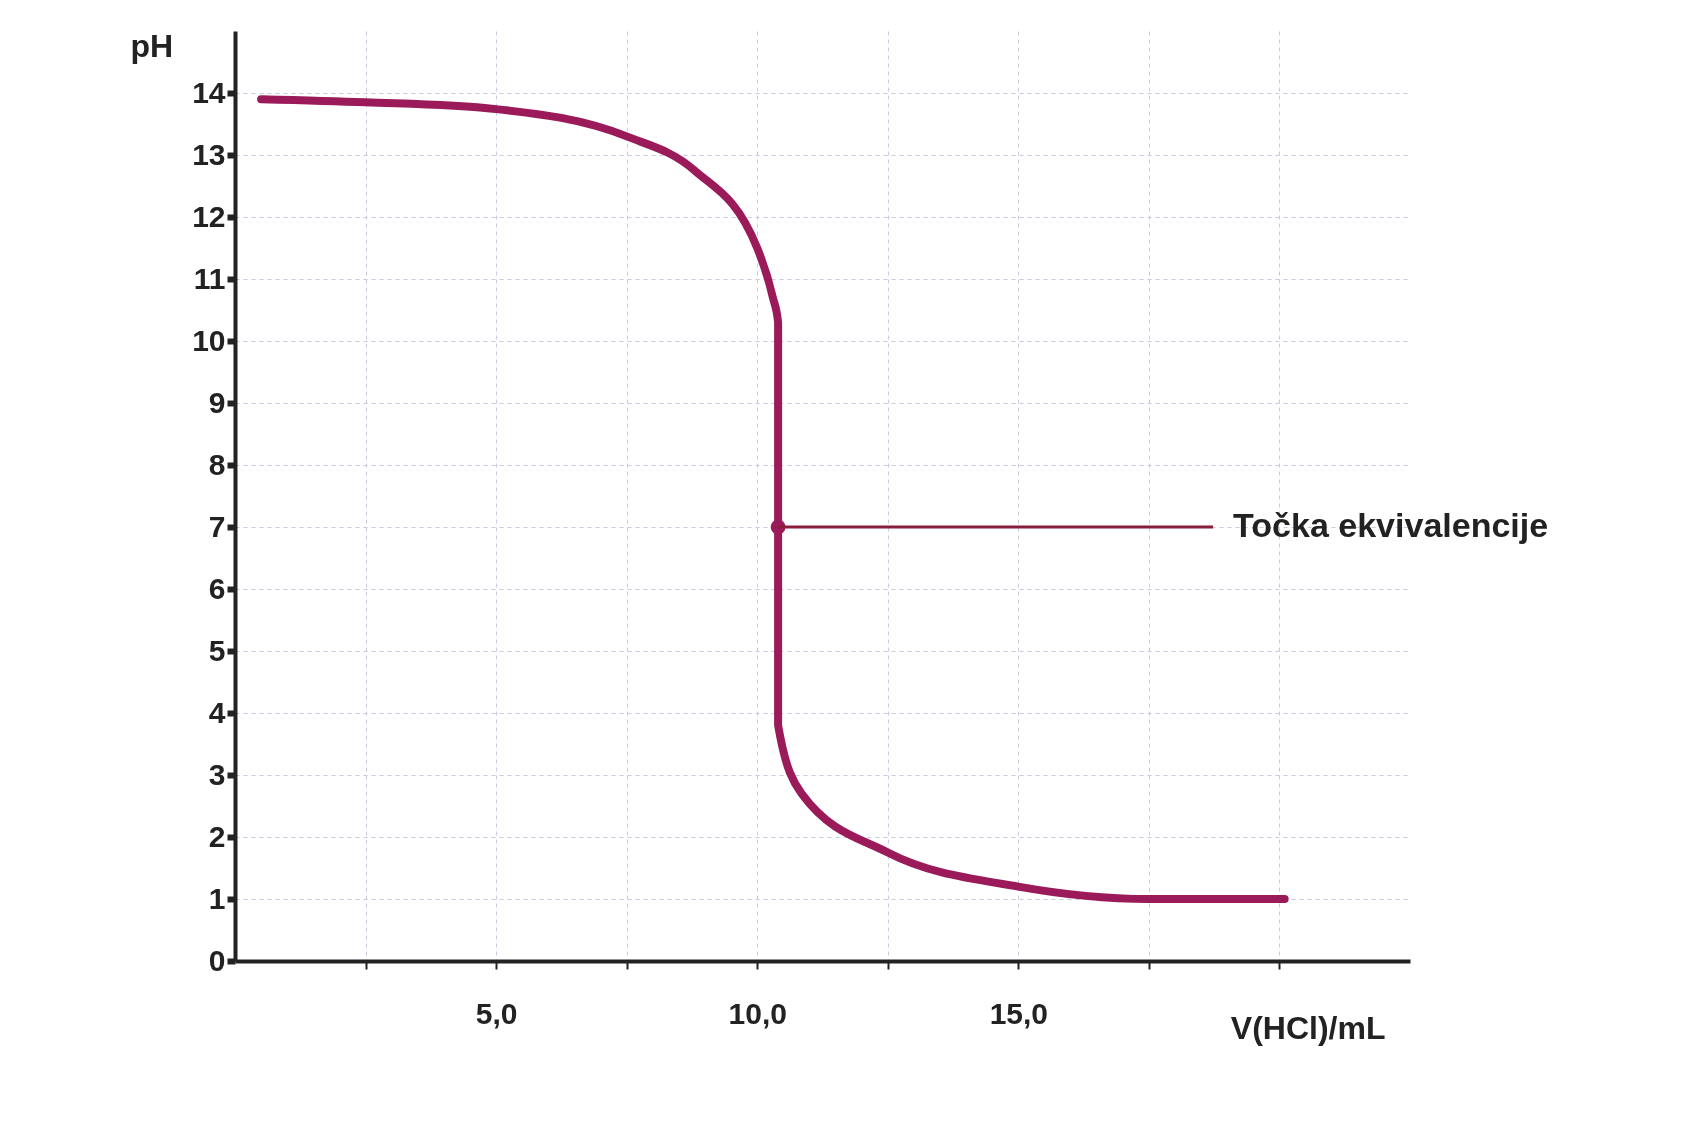  What do you see at coordinates (209, 278) in the screenshot?
I see `y-tick-label: 11` at bounding box center [209, 278].